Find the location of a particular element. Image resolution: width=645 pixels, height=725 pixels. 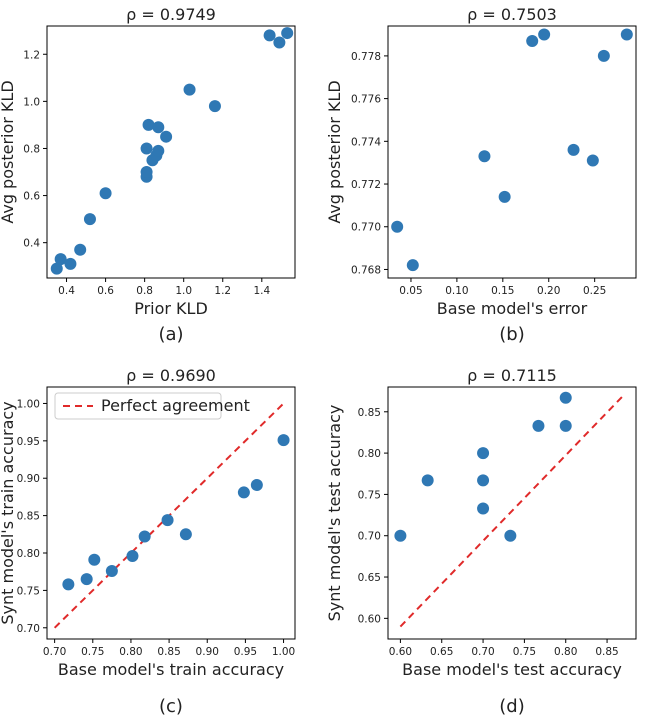

x-tick-label: 0.85 is located at coordinates (606, 652).